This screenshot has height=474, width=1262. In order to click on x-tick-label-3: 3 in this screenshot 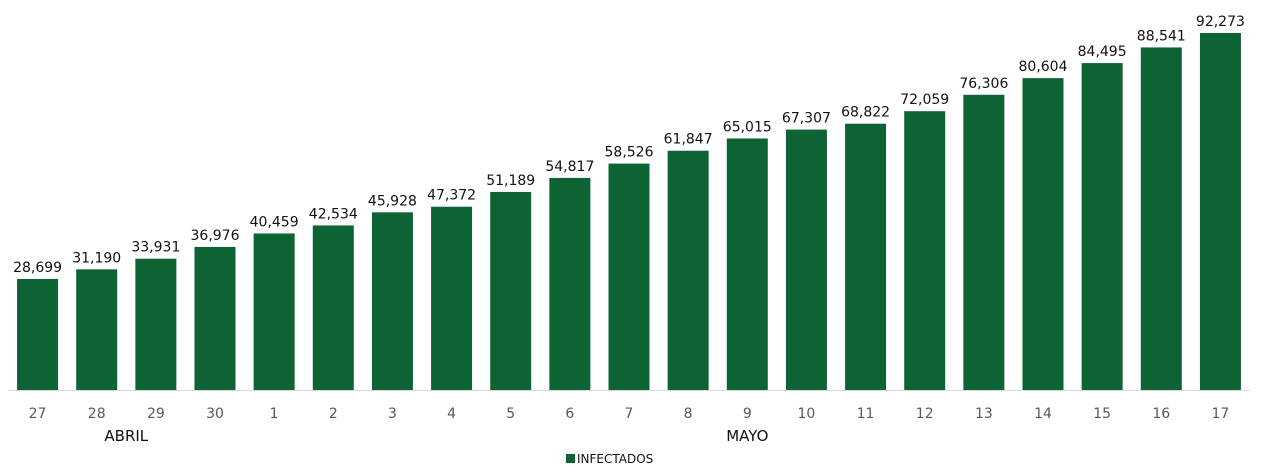, I will do `click(392, 414)`.